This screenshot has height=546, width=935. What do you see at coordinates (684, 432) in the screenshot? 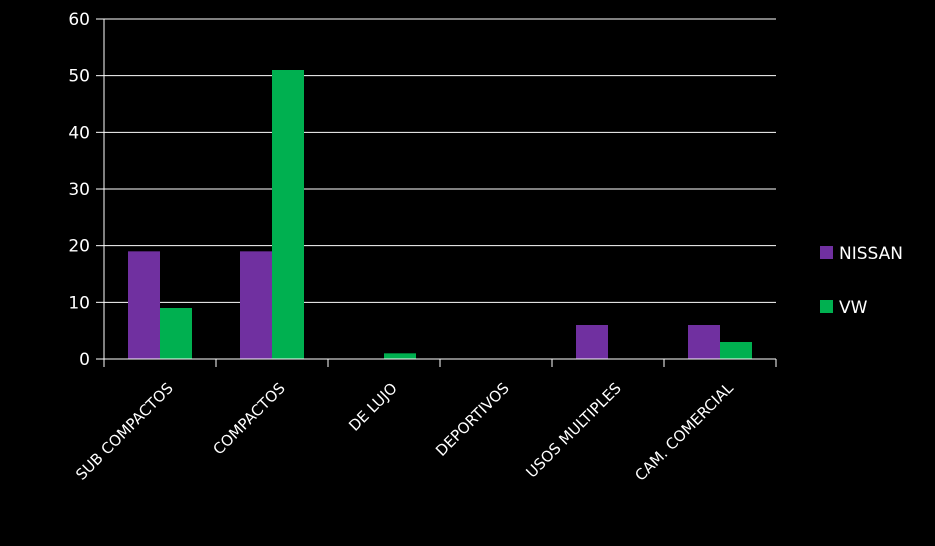
I see `x-tick-label: CAM. COMERCIAL` at bounding box center [684, 432].